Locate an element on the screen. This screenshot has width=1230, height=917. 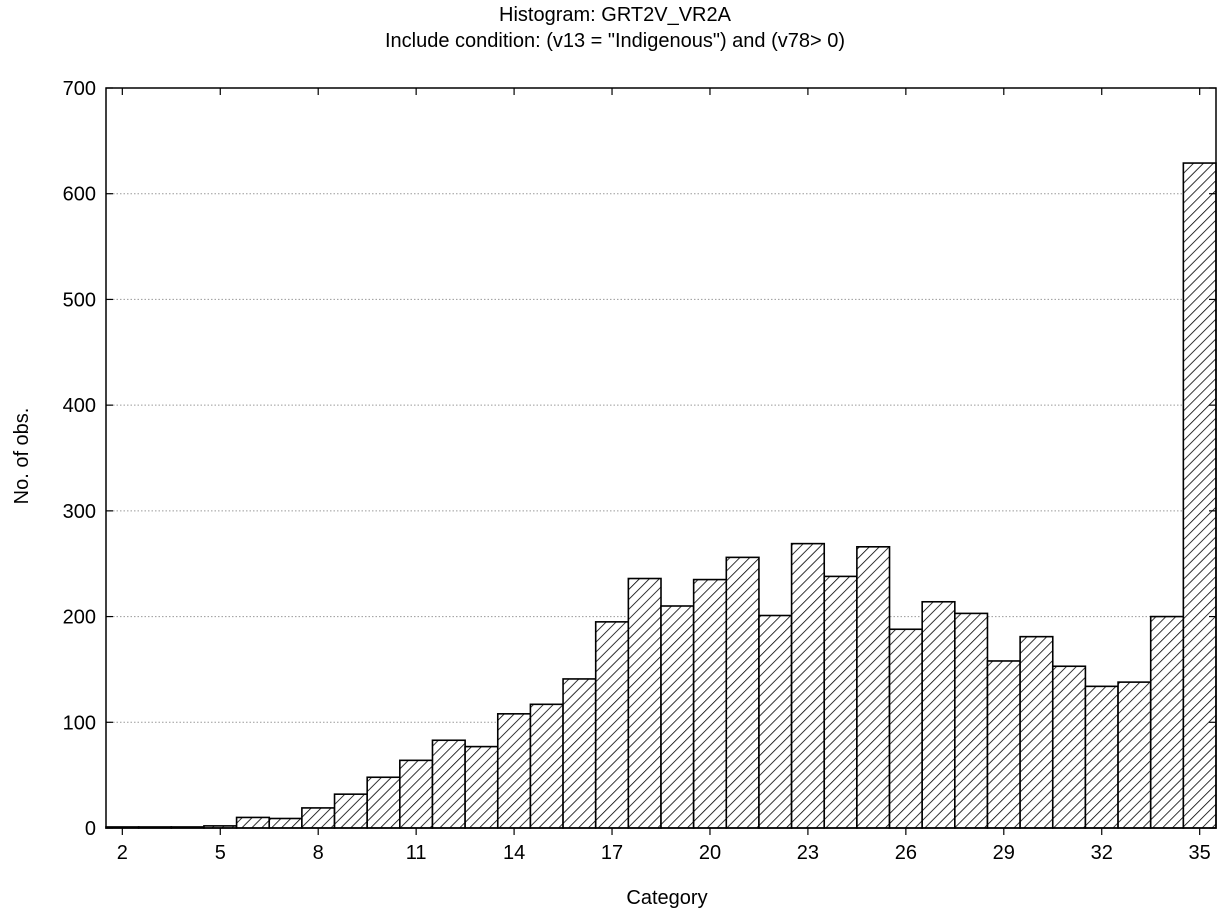
x-axis-label: Category is located at coordinates (666, 898).